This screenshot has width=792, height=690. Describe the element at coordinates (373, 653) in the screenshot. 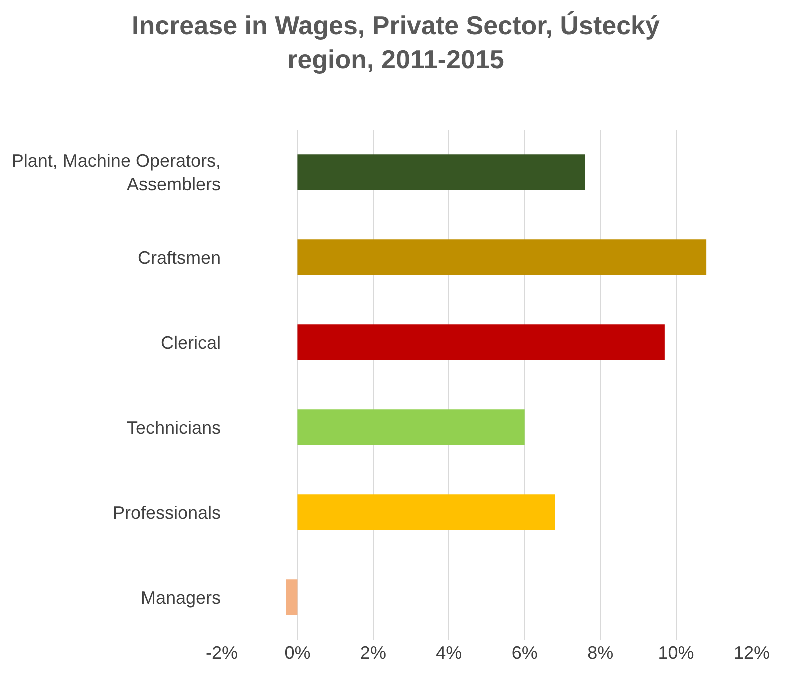

I see `x-tick-label: 2%` at that location.